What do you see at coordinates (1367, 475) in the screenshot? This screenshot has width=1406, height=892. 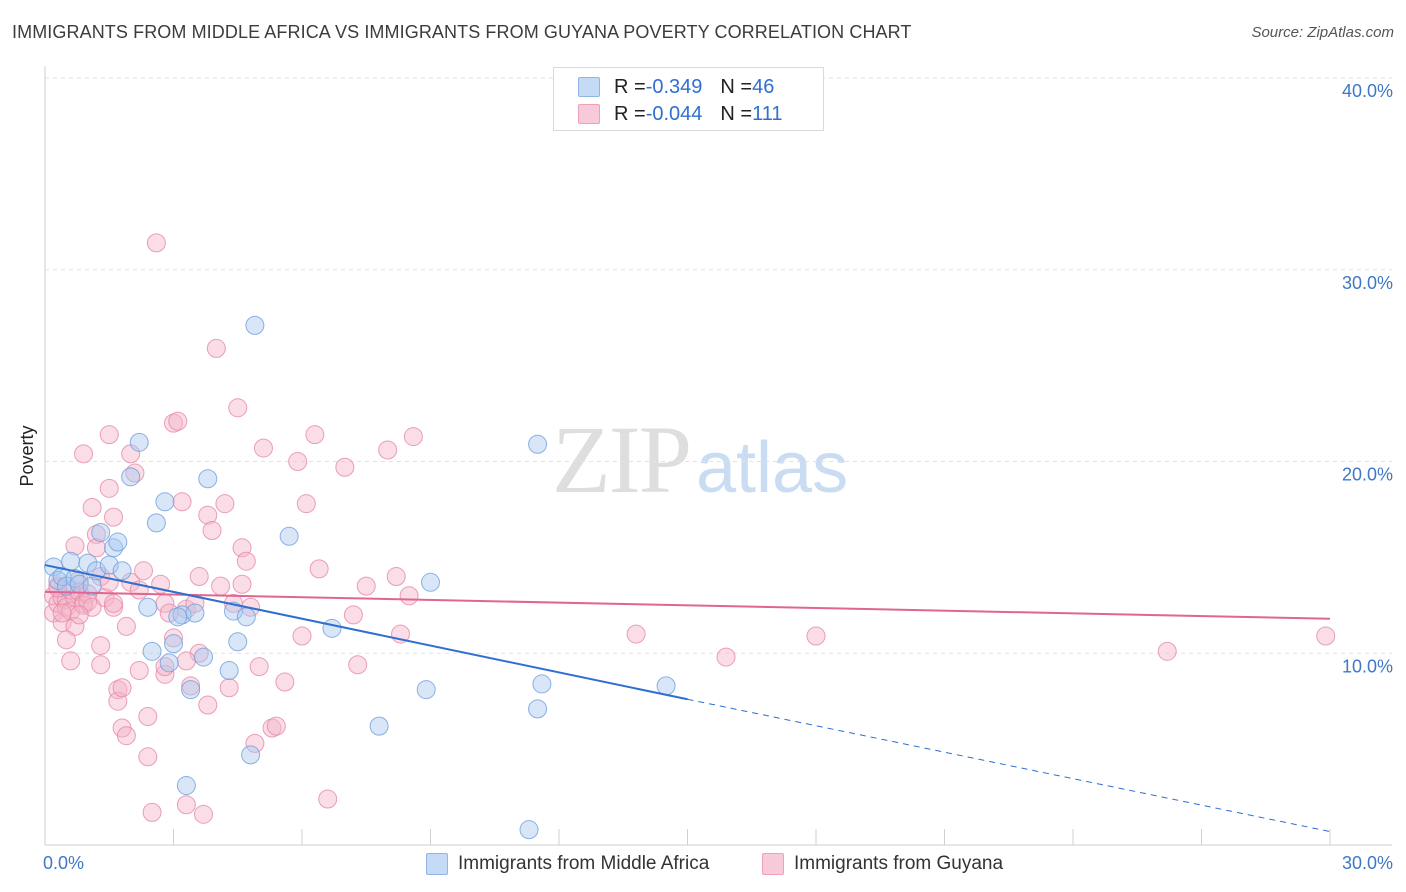 I see `y-tick-label: 20.0%` at bounding box center [1367, 475].